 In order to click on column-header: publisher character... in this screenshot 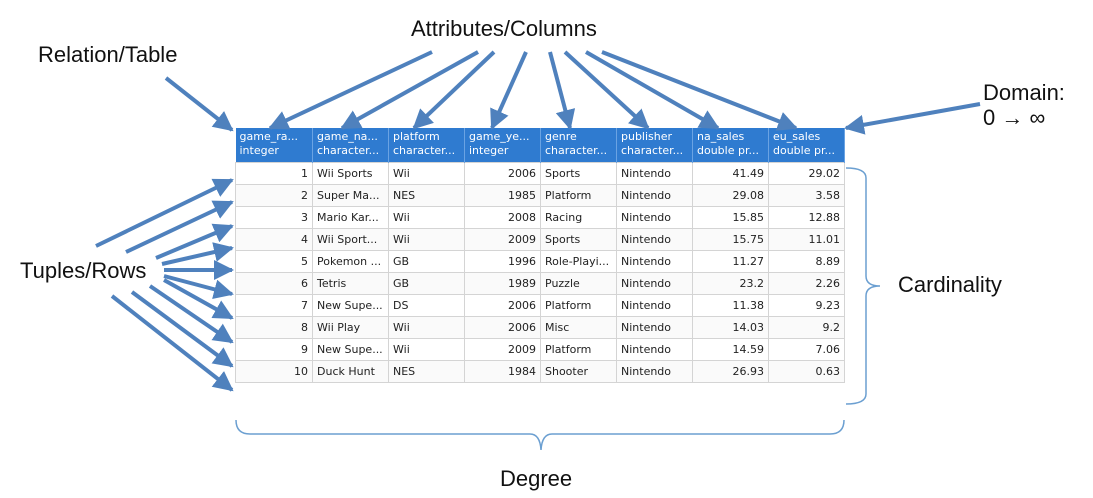, I will do `click(654, 145)`.